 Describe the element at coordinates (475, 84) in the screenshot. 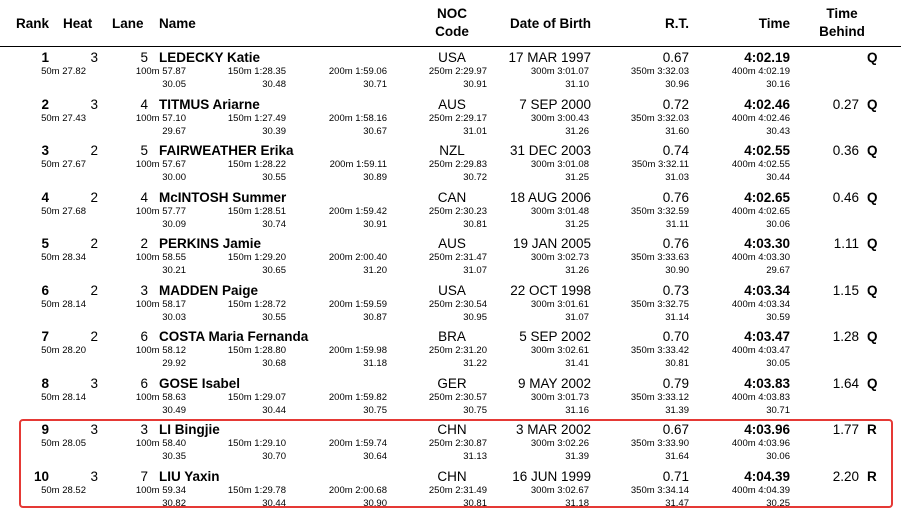

I see `split-difference: 30.91` at that location.